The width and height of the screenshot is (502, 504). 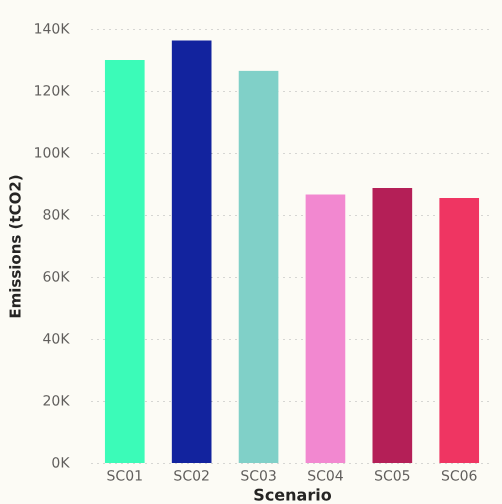 I want to click on x-tick-label: SC02, so click(x=191, y=476).